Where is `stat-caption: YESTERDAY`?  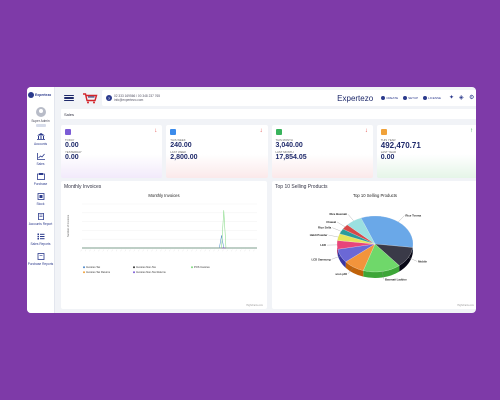
stat-caption: YESTERDAY is located at coordinates (73, 152).